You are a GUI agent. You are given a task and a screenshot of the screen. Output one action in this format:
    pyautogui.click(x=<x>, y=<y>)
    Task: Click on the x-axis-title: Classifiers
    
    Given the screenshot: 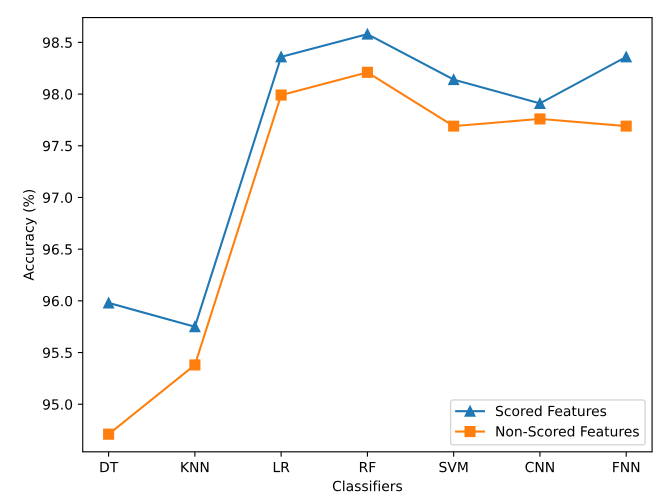 What is the action you would take?
    pyautogui.click(x=367, y=486)
    